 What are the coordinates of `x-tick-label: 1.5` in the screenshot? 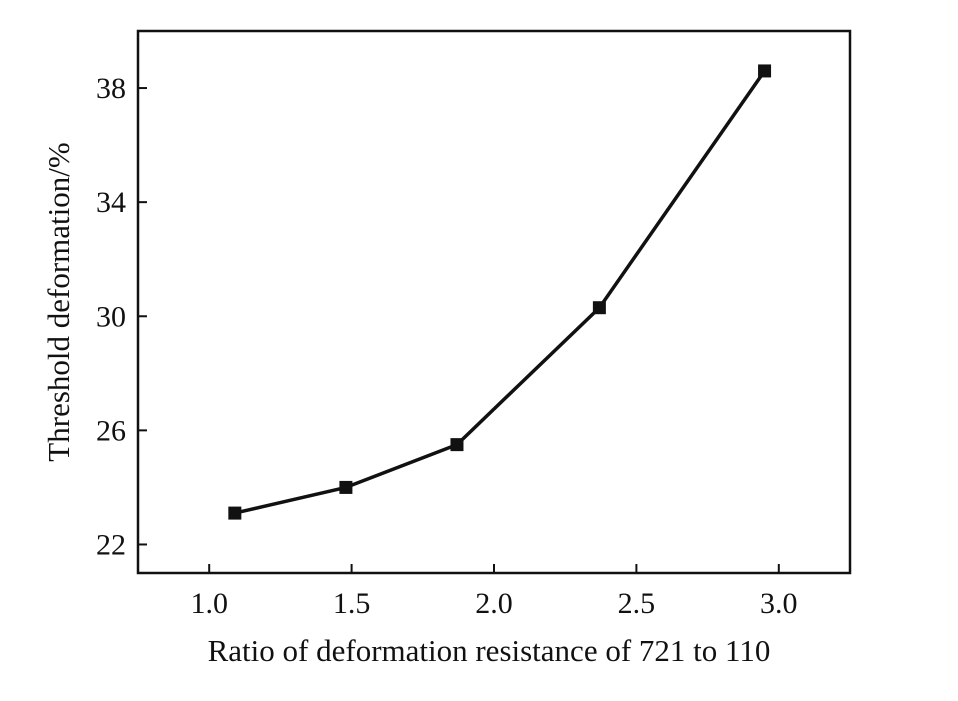 It's located at (352, 603).